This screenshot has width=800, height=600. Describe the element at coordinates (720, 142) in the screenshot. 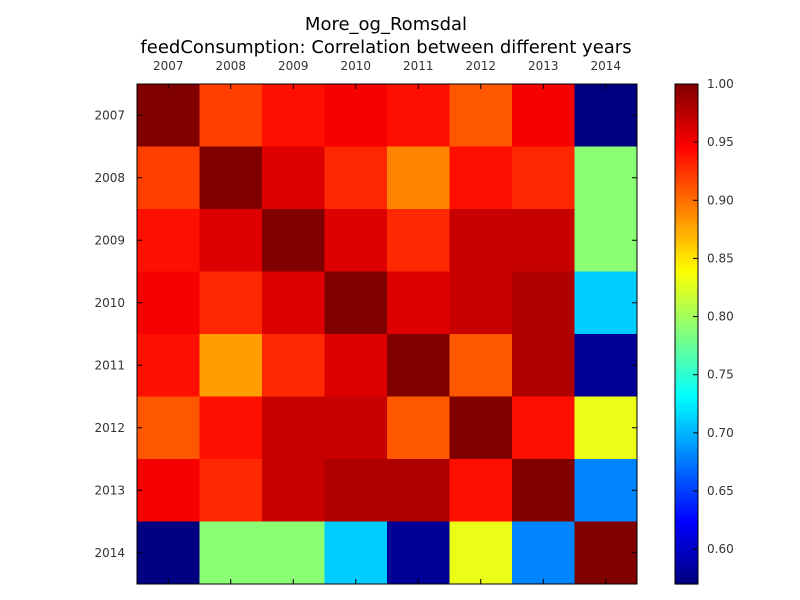

I see `colorbar-tick-label: 0.95` at that location.